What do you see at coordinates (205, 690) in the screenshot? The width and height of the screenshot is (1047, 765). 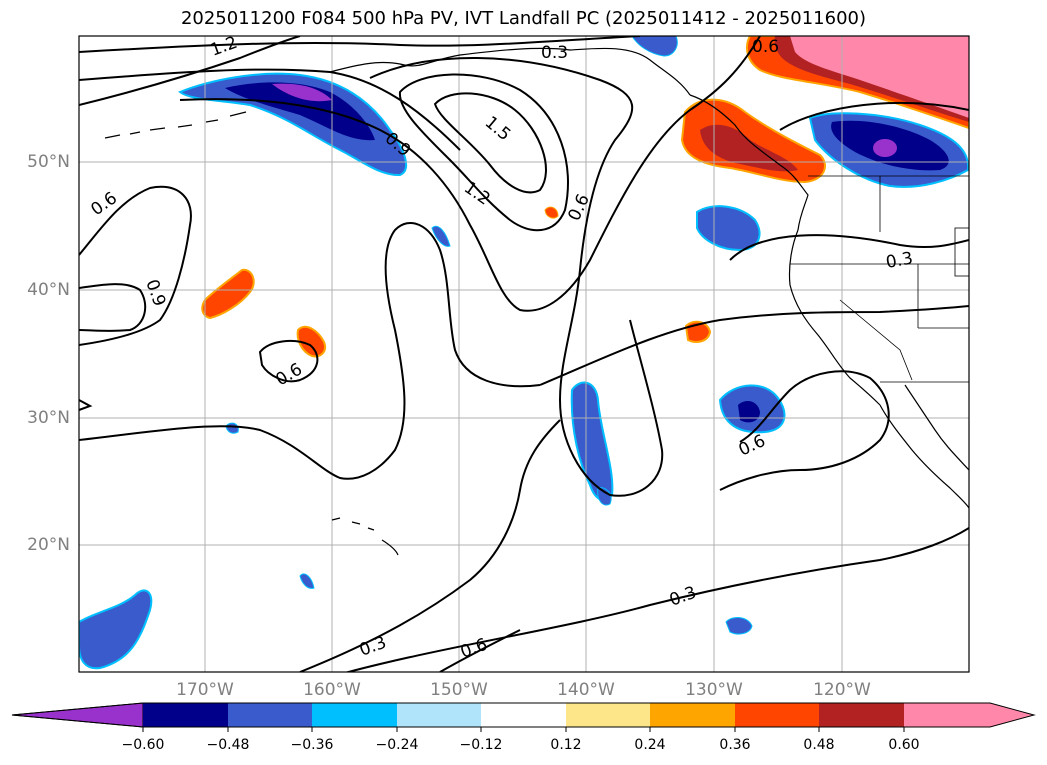 I see `lon-label: 170°W` at bounding box center [205, 690].